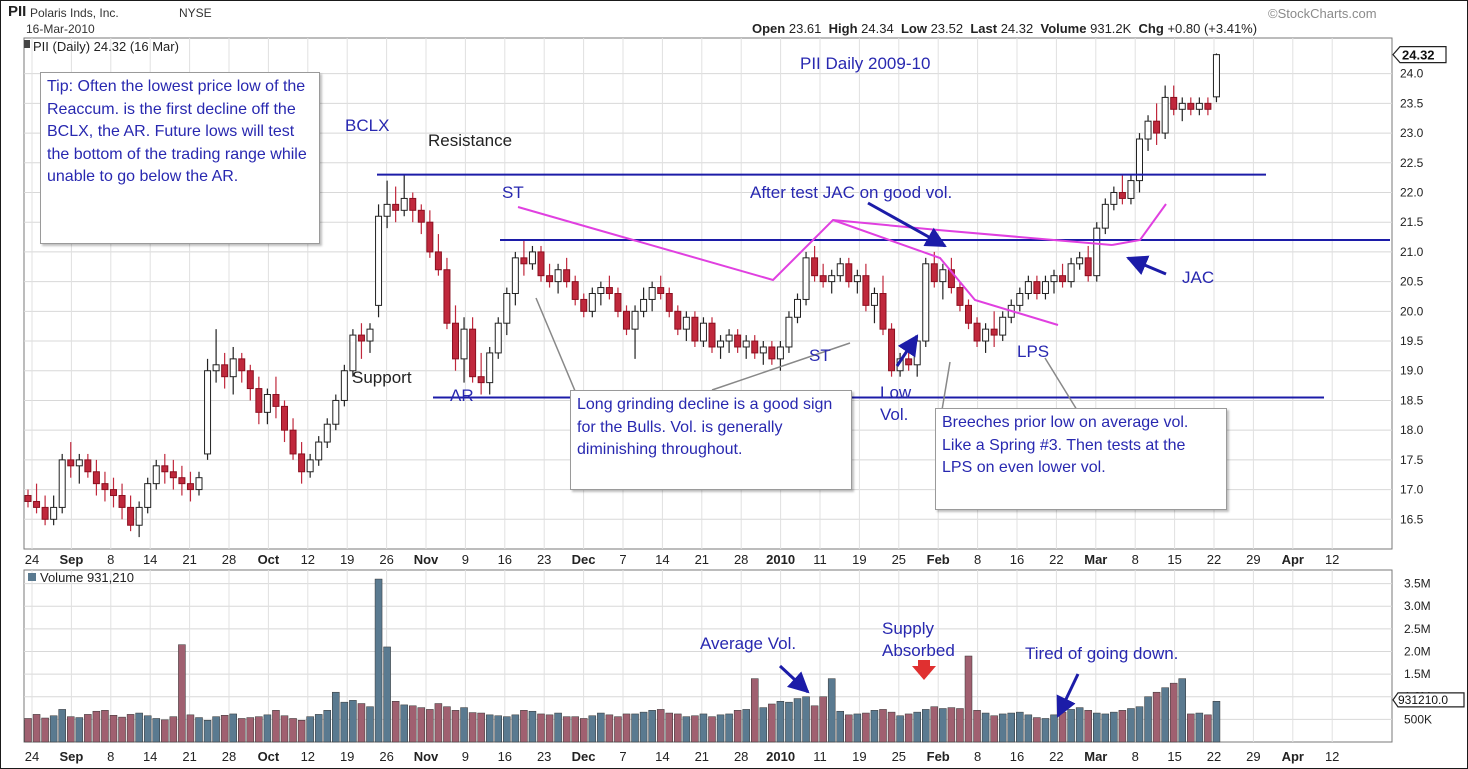  What do you see at coordinates (1412, 282) in the screenshot?
I see `price-y-tick: 20.5` at bounding box center [1412, 282].